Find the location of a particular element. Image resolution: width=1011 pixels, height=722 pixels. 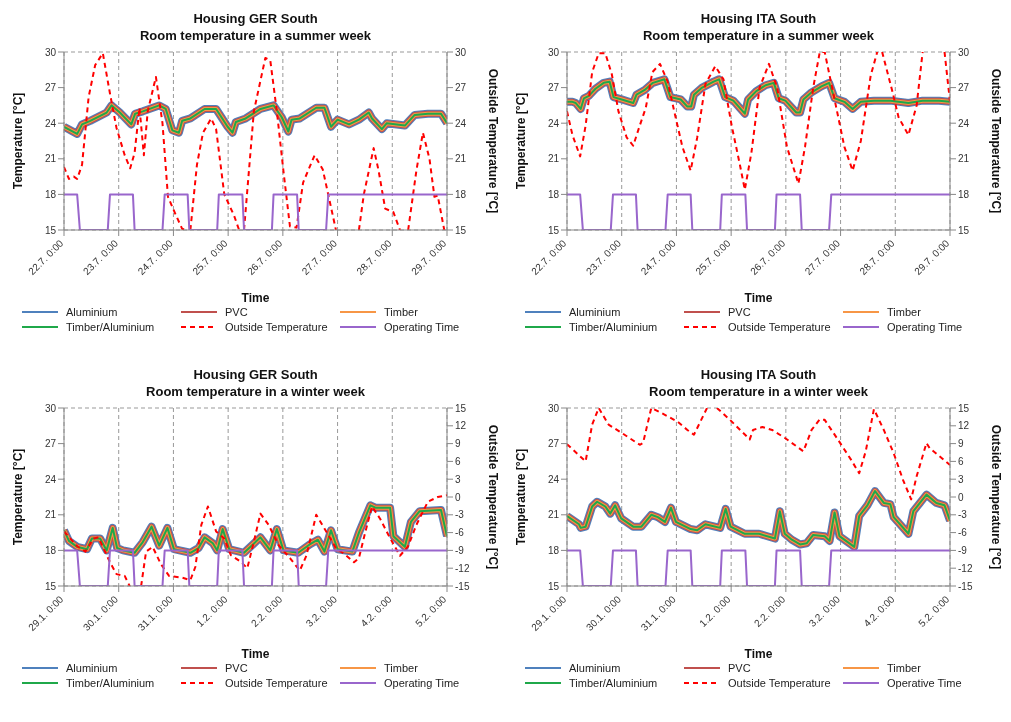

y2-tick-label: -9 is located at coordinates (963, 550).